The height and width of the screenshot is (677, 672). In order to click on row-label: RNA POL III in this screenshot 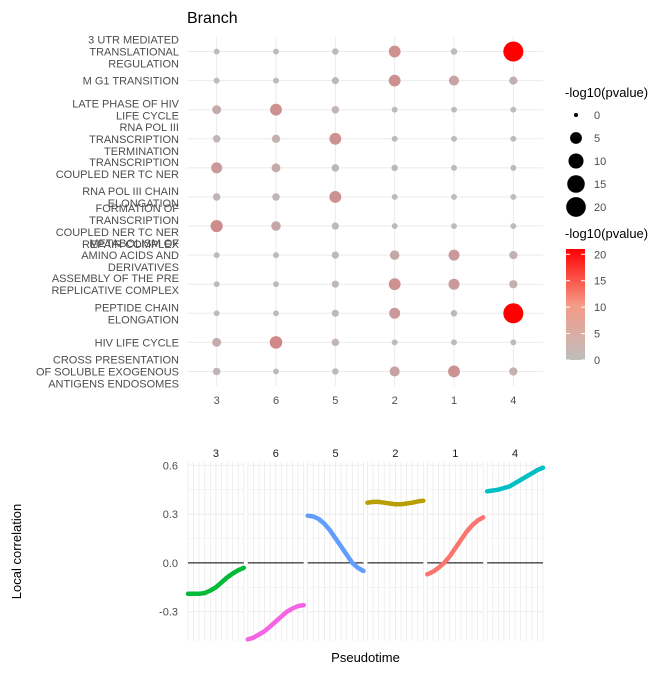, I will do `click(149, 128)`.